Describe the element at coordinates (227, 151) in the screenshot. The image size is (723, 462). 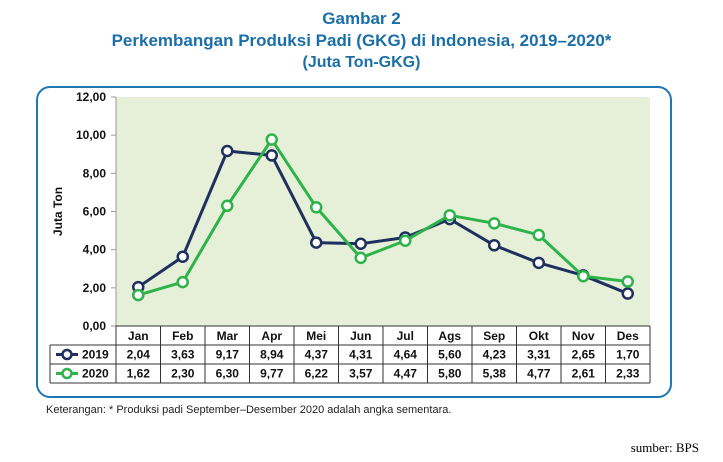
I see `data-point-2019-Mar` at that location.